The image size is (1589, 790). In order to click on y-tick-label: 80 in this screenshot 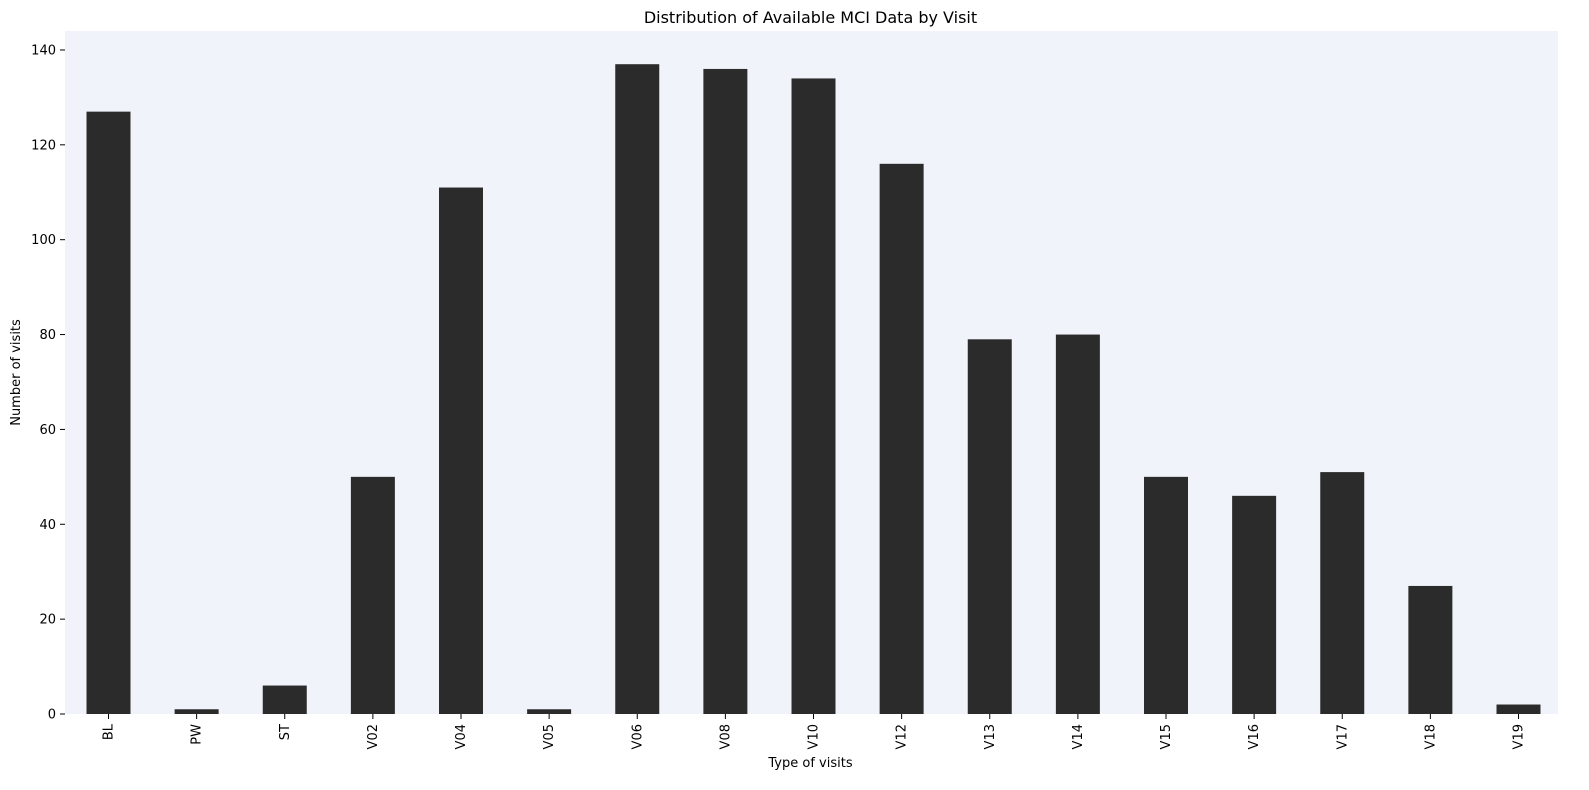, I will do `click(47, 335)`.